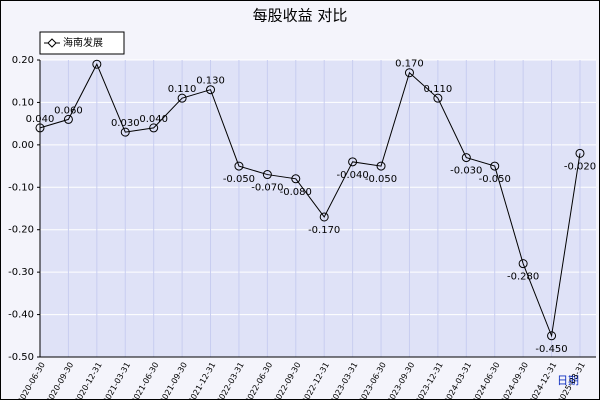 The image size is (600, 400). What do you see at coordinates (296, 192) in the screenshot?
I see `data-label: -0.080` at bounding box center [296, 192].